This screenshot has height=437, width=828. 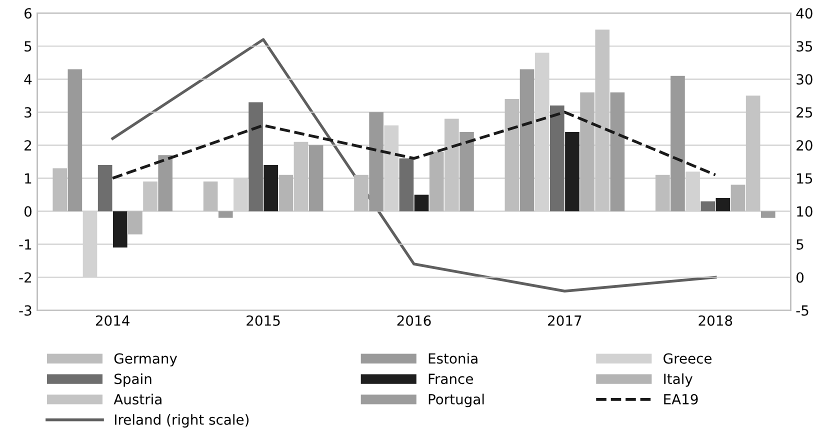 I want to click on y2-tick-label: 30, so click(x=804, y=79).